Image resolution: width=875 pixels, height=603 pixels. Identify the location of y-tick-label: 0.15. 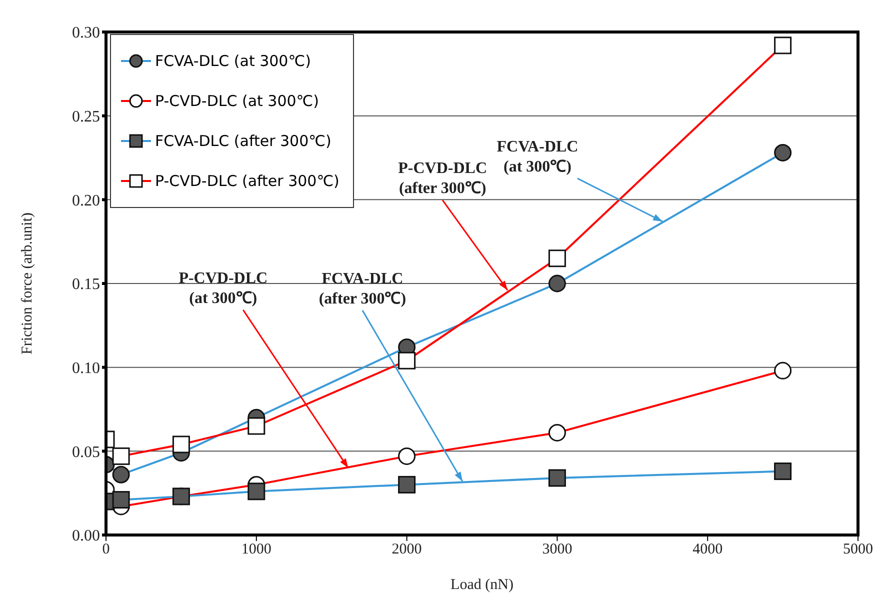
(86, 285).